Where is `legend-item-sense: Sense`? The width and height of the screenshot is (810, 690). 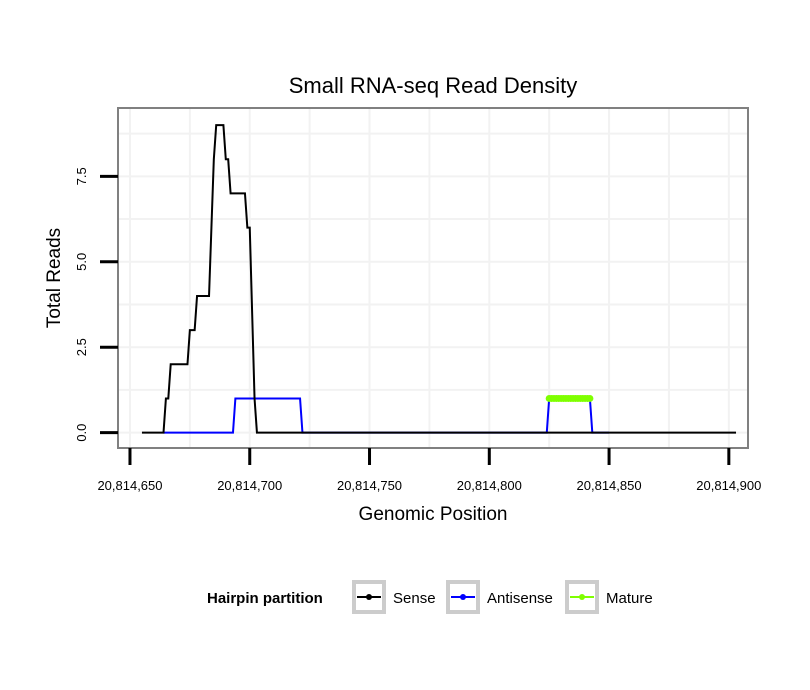 legend-item-sense: Sense is located at coordinates (394, 597).